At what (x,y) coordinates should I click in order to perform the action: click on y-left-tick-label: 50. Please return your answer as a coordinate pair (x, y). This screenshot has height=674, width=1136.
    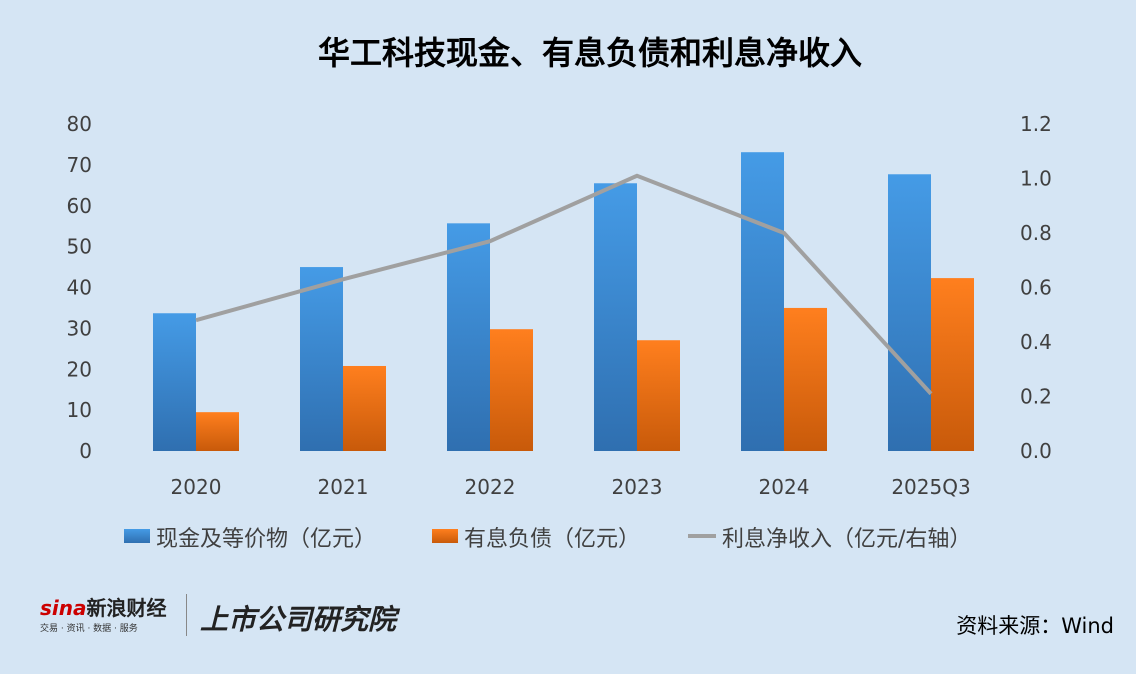
    Looking at the image, I should click on (79, 247).